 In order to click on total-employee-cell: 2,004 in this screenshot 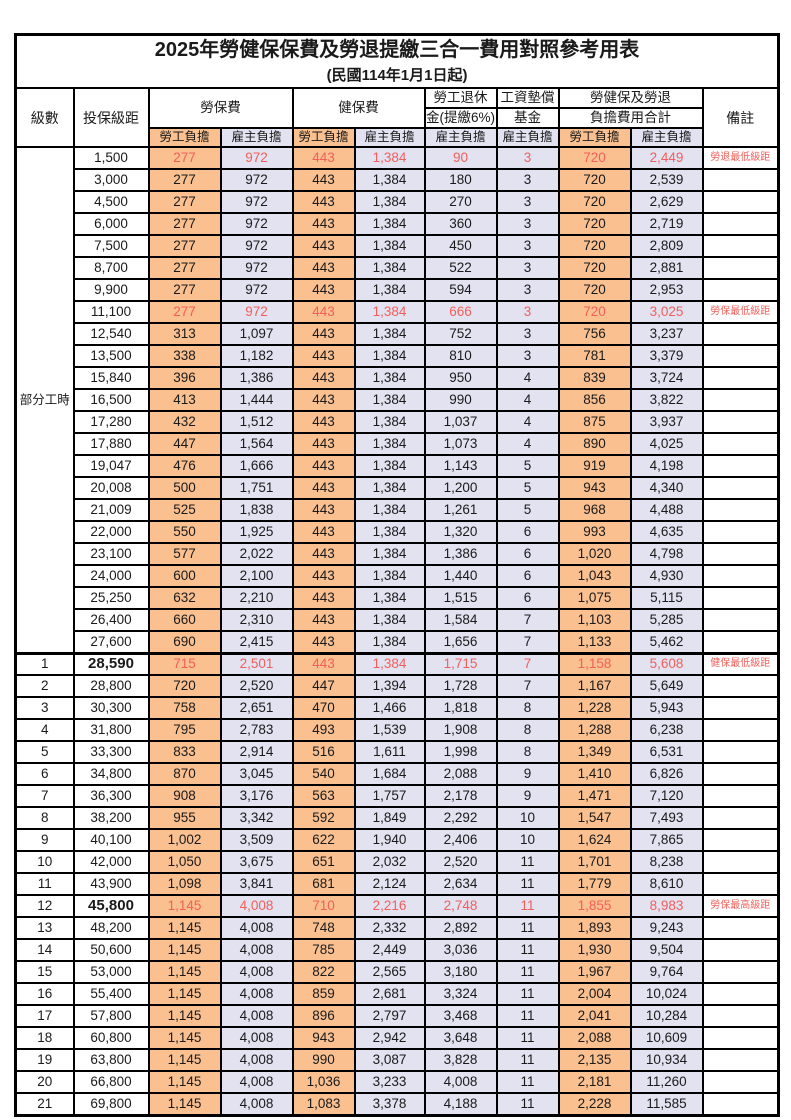, I will do `click(594, 994)`.